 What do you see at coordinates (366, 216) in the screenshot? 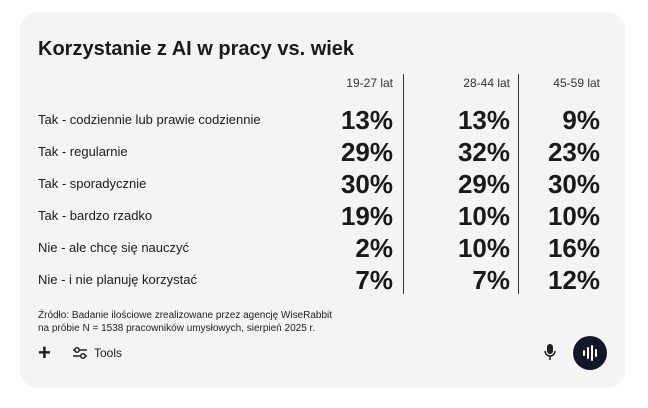
I see `cell-value: 19%` at bounding box center [366, 216].